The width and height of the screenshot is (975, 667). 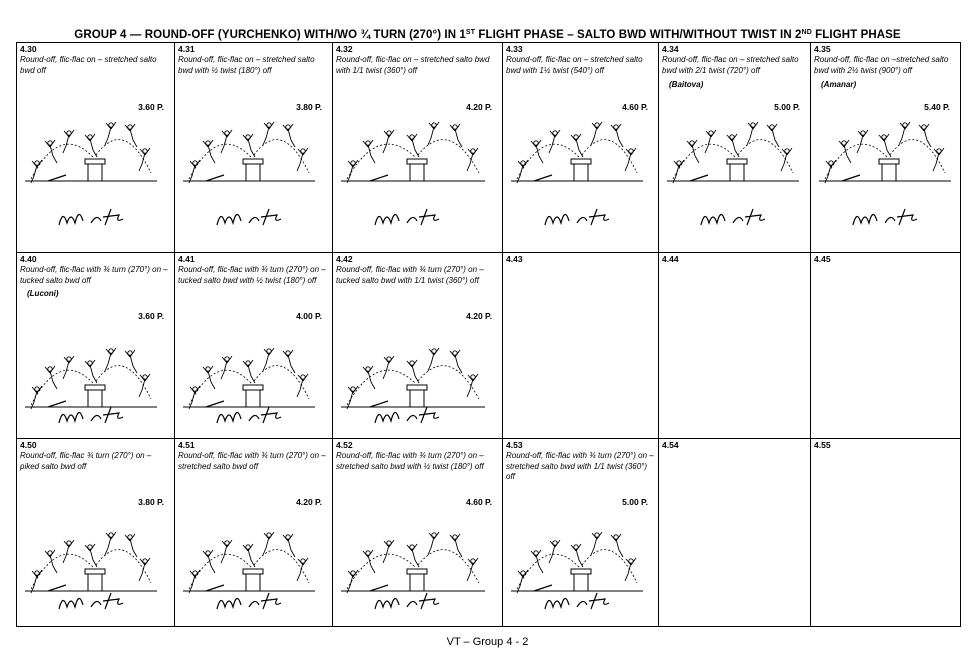 I want to click on element-code: 4.54, so click(x=670, y=445).